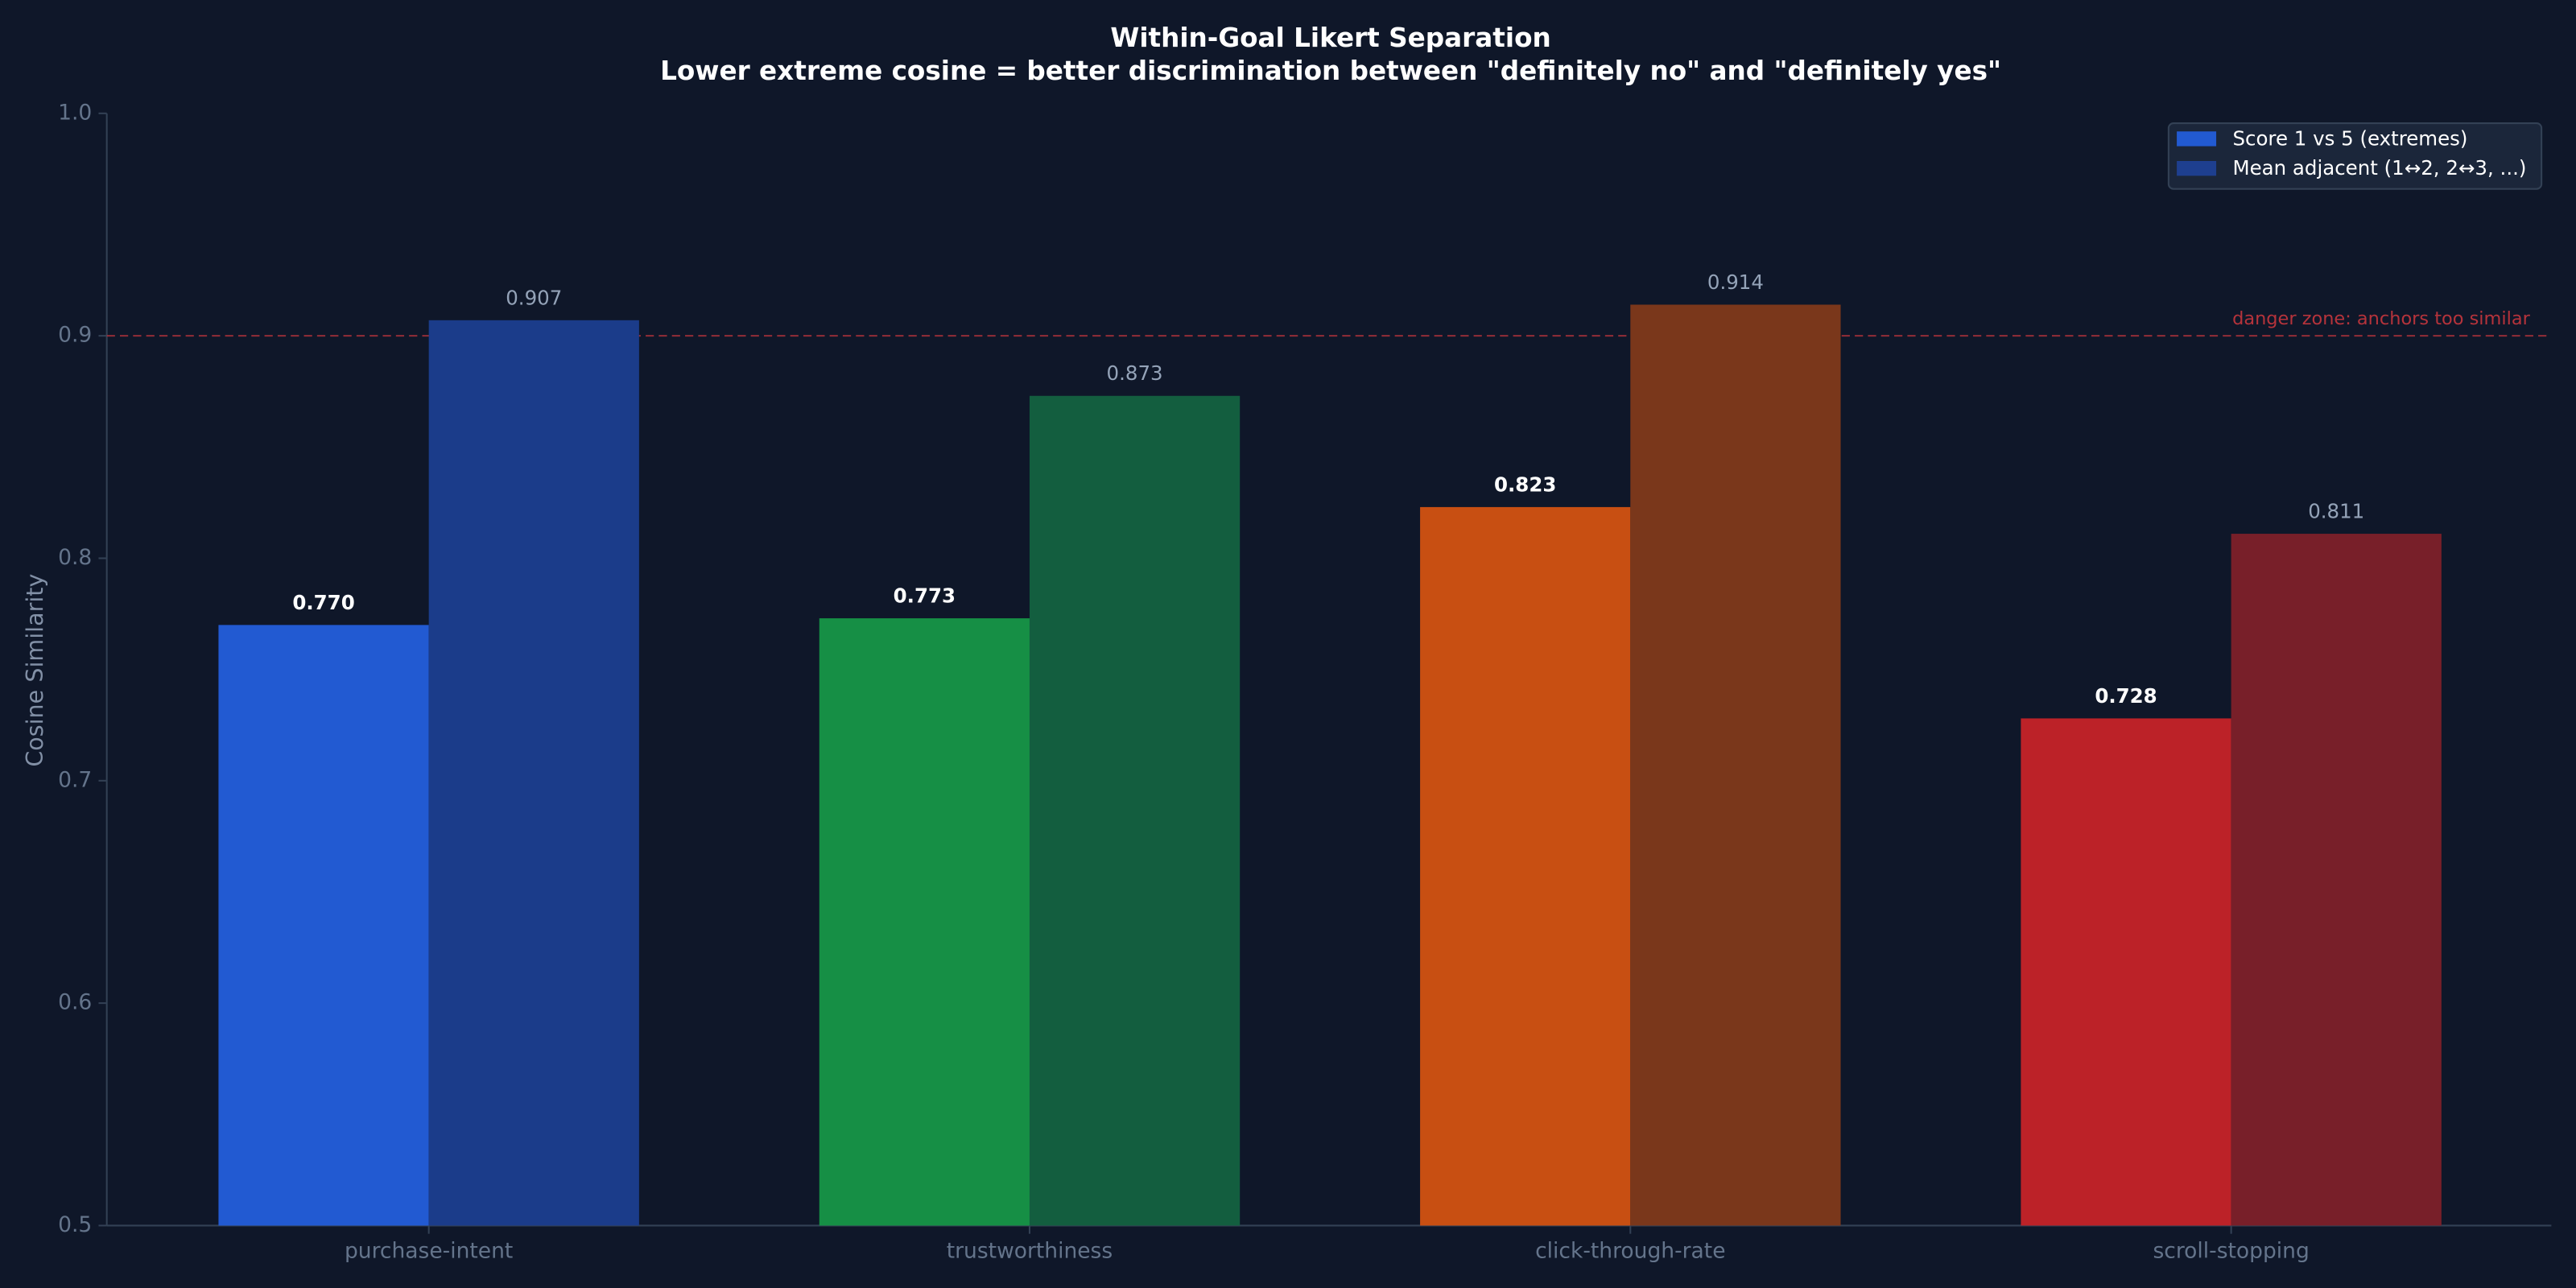 The width and height of the screenshot is (2576, 1288). Describe the element at coordinates (75, 1224) in the screenshot. I see `y-tick-label: 0.5` at that location.